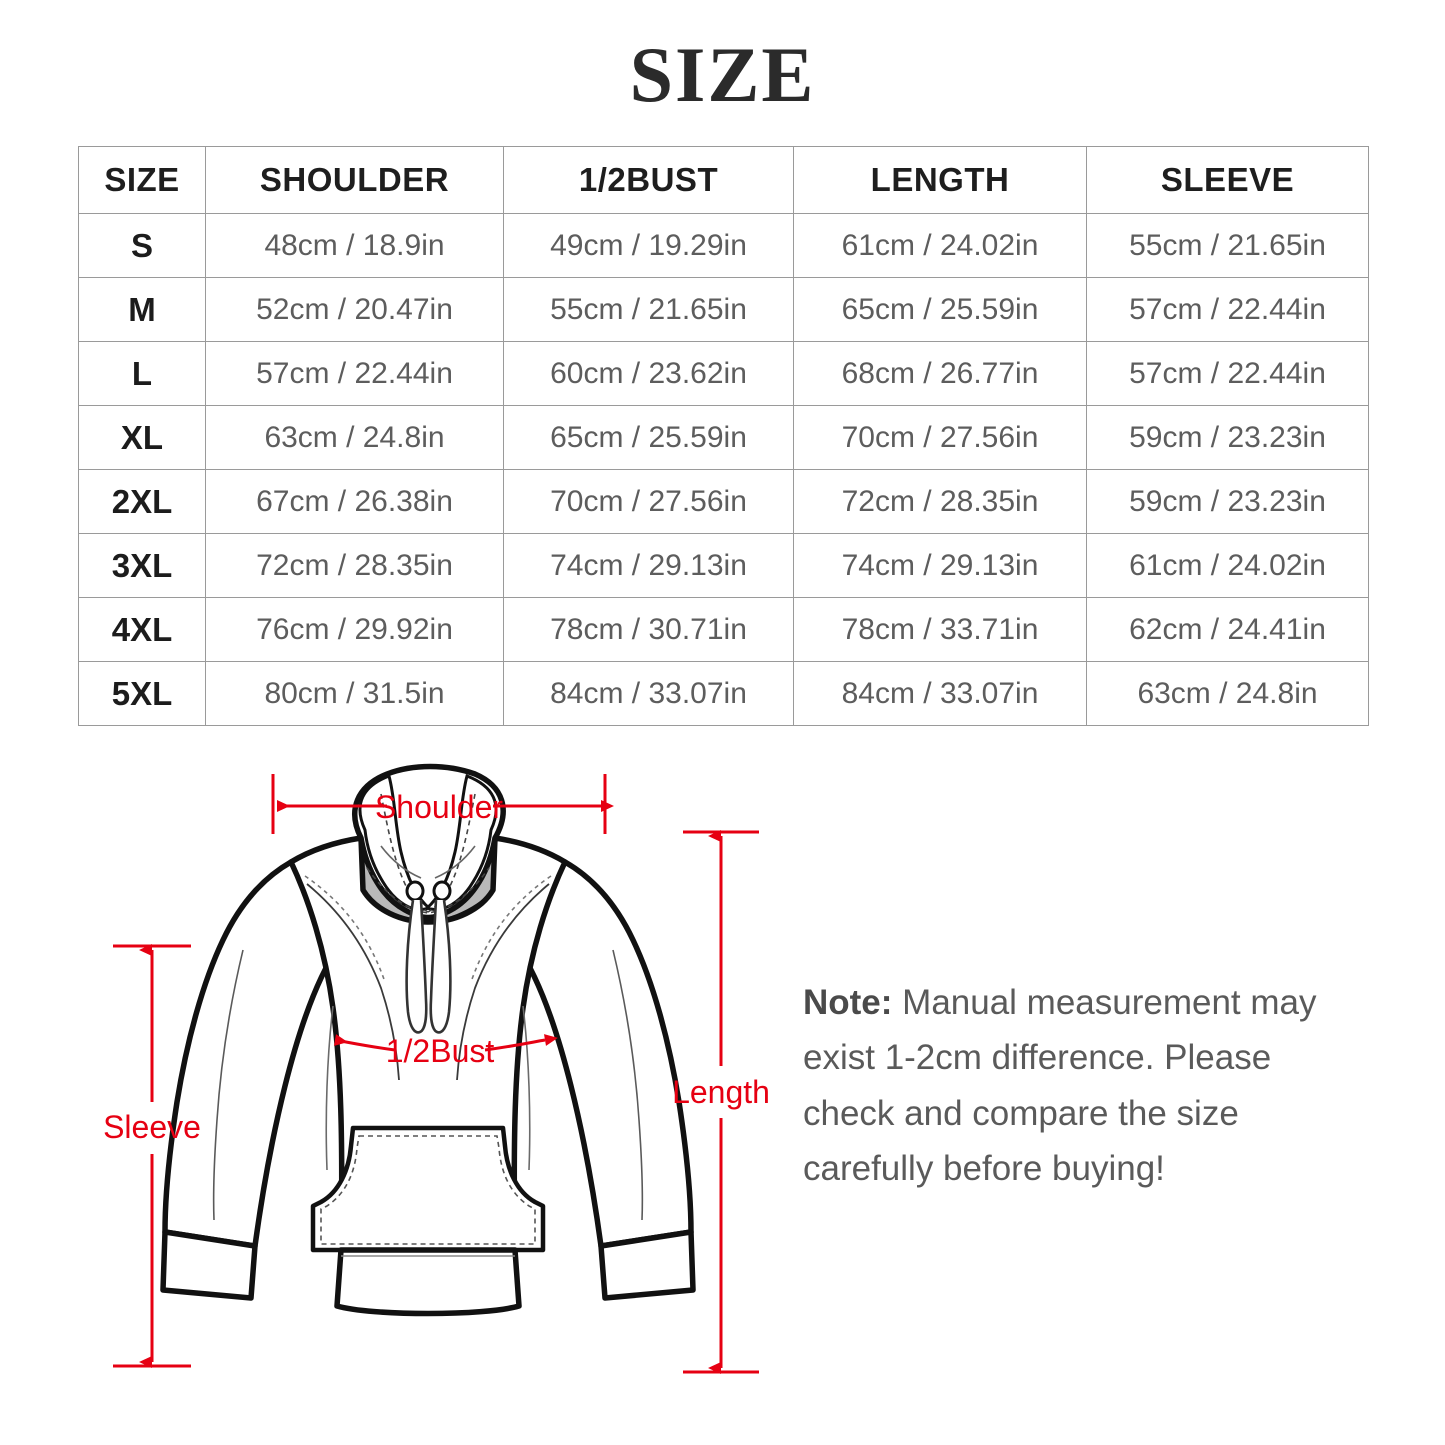 This screenshot has height=1445, width=1445. I want to click on cell-sleeve: 61cm / 24.02in, so click(1227, 565).